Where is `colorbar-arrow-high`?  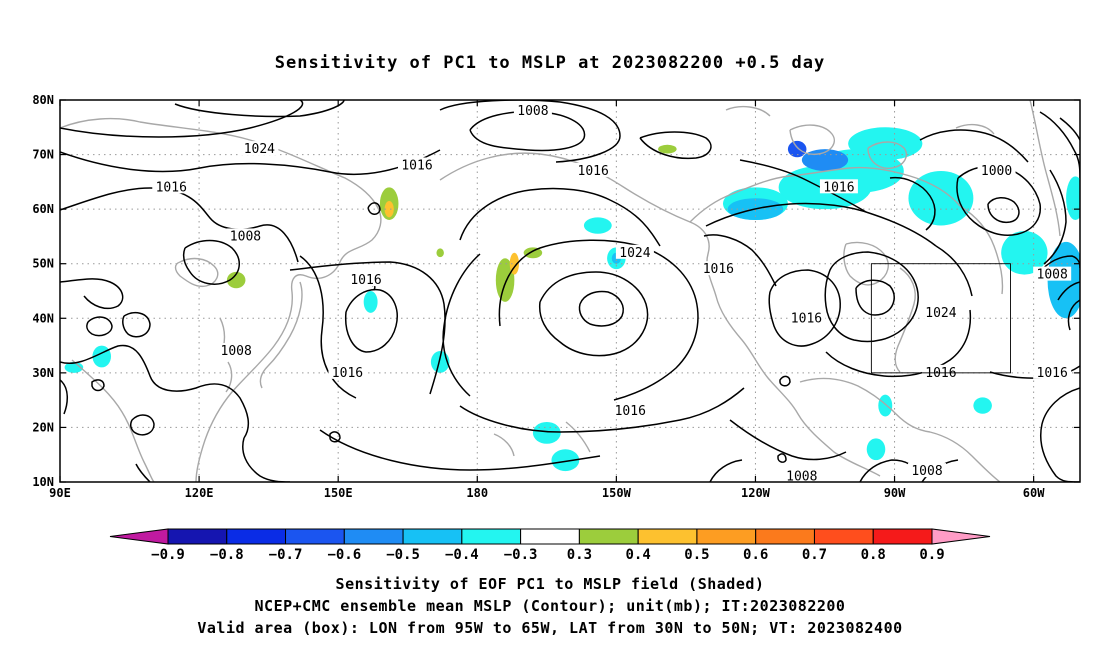 colorbar-arrow-high is located at coordinates (961, 536).